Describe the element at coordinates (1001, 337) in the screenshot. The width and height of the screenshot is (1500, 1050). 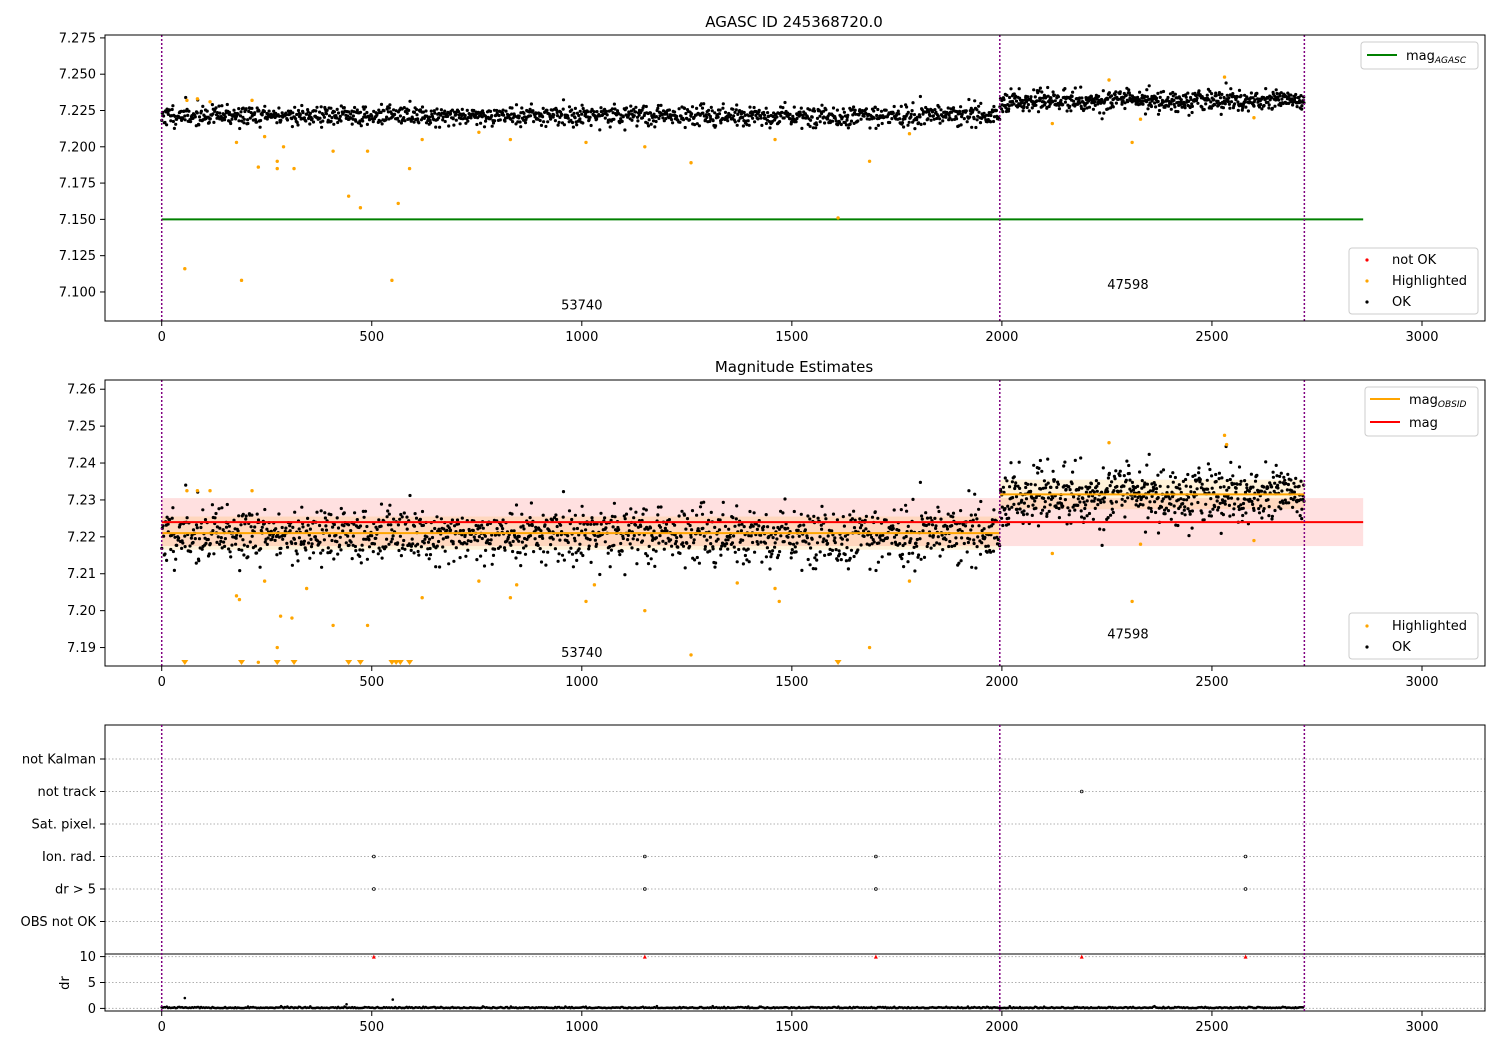
I see `x-tick-label: 2000` at that location.